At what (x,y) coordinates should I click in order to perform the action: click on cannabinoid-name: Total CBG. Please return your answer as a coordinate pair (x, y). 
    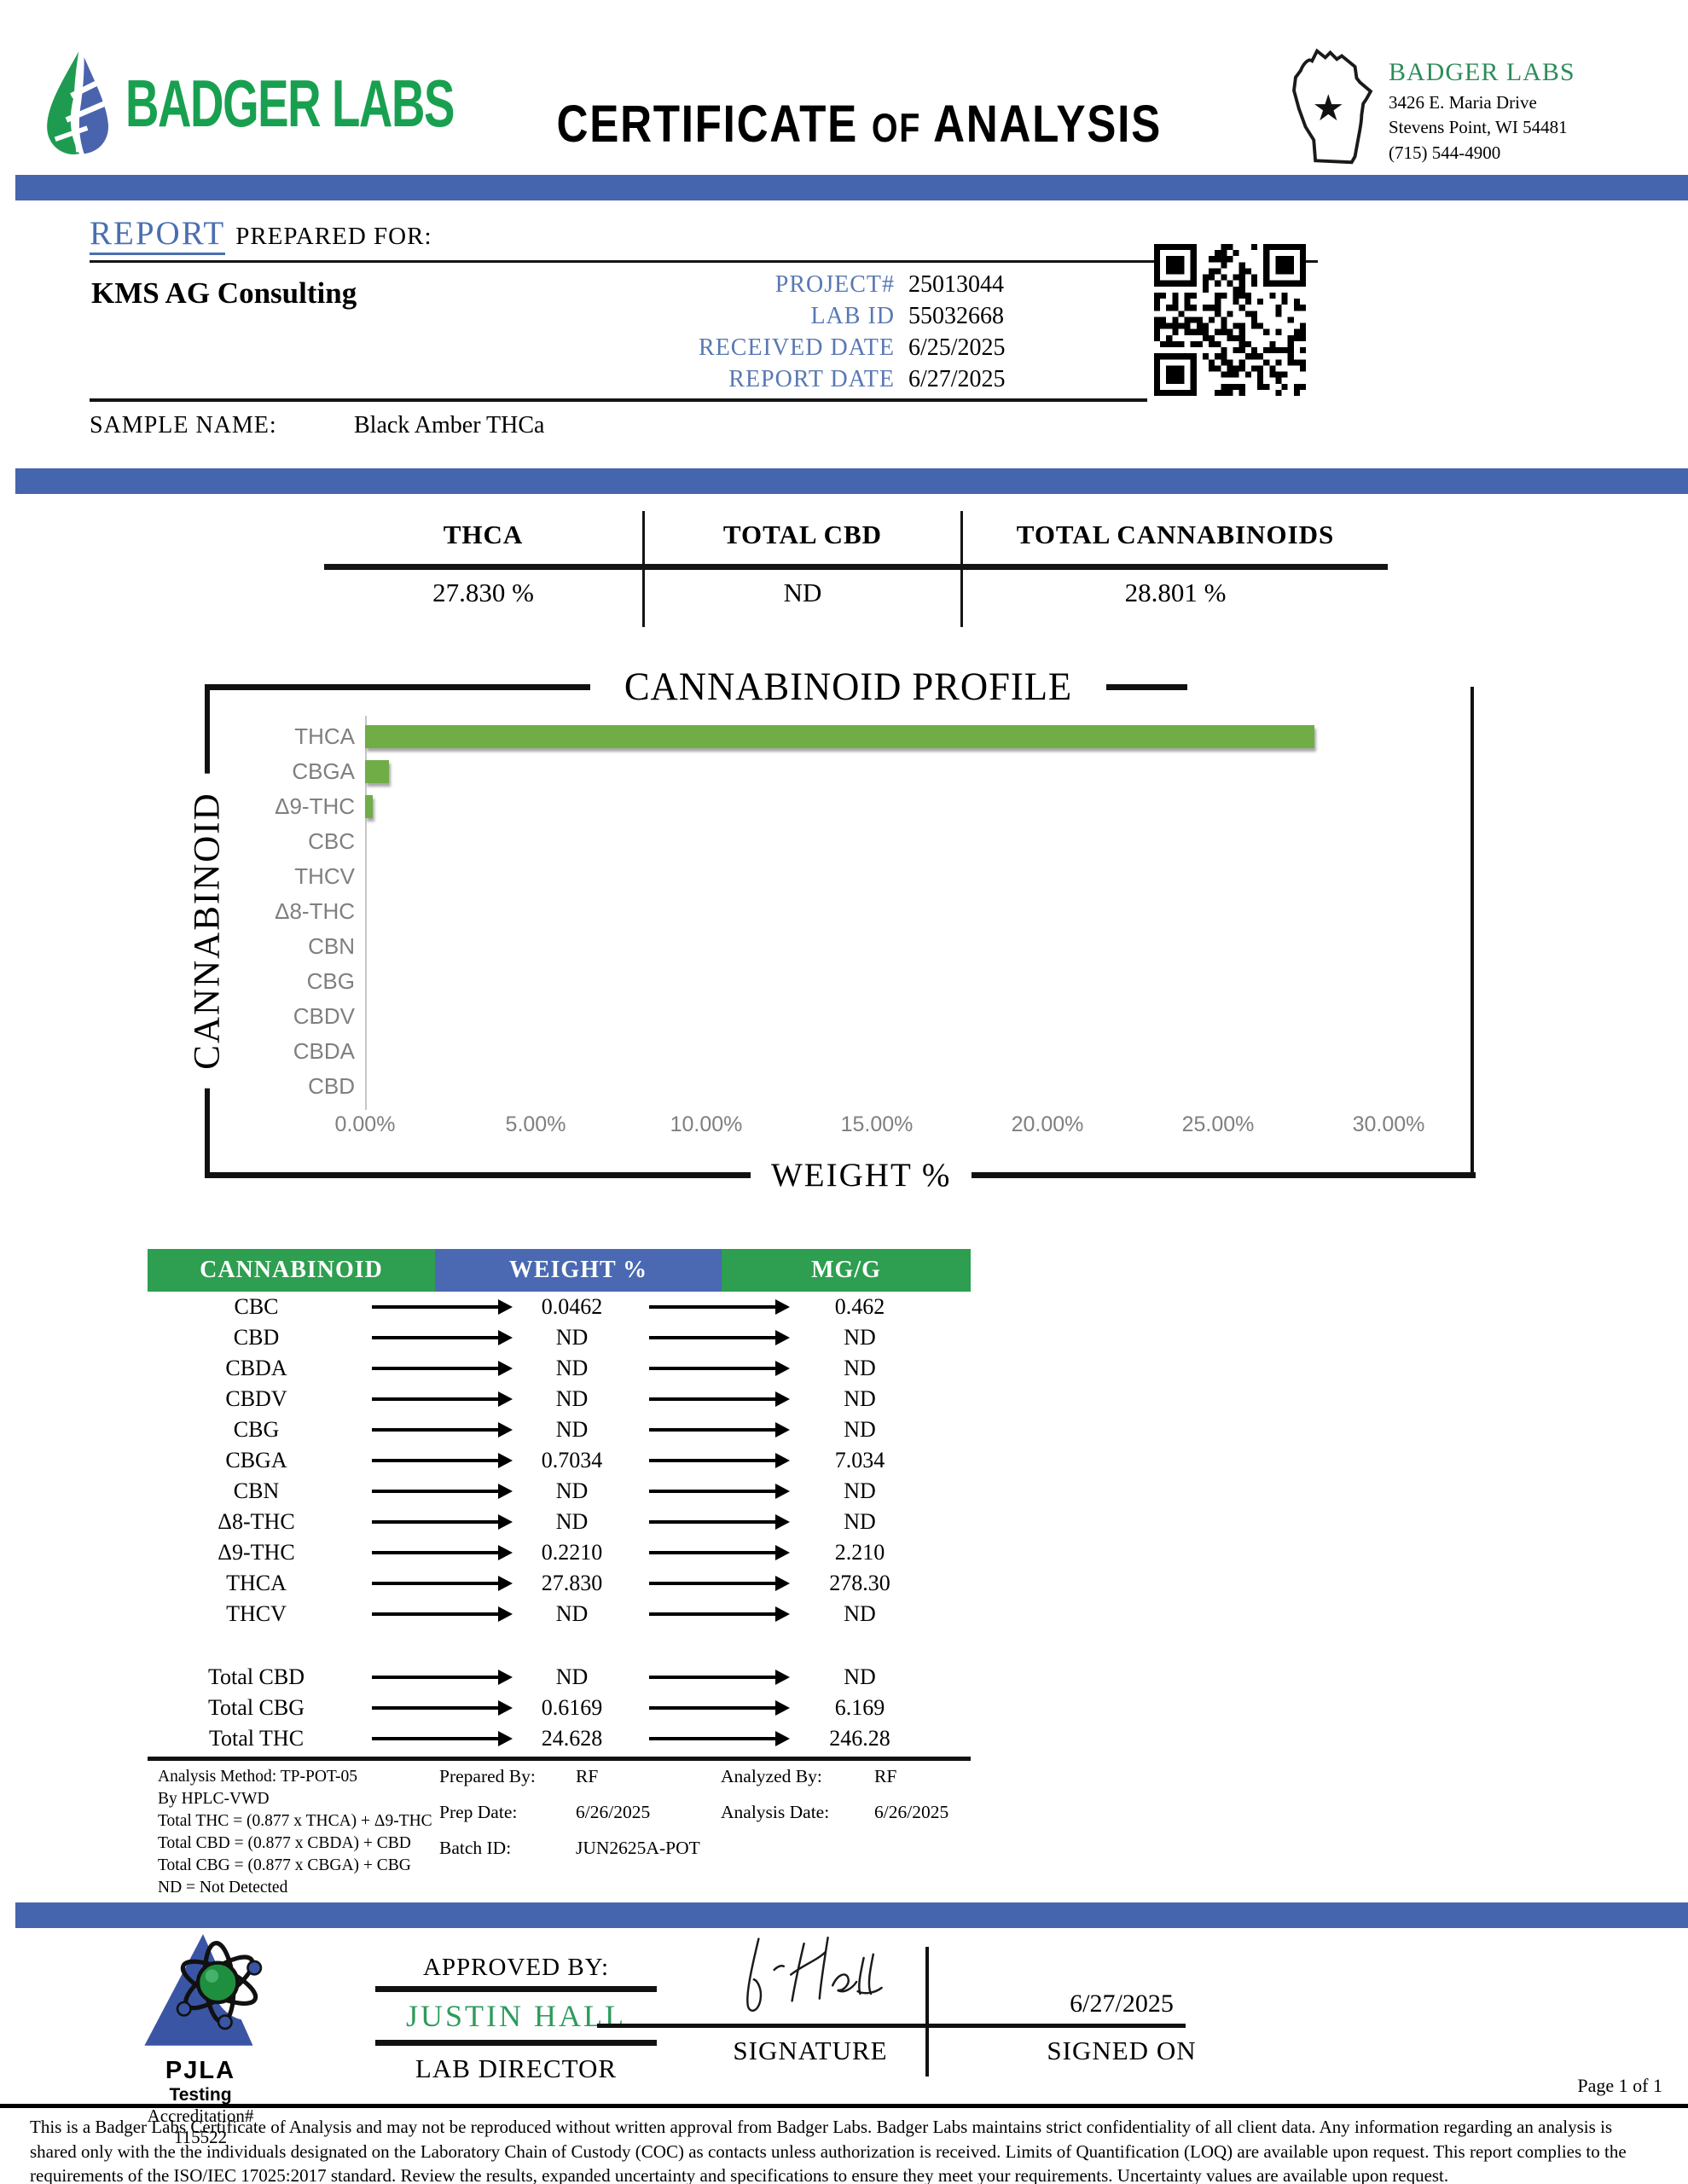
    Looking at the image, I should click on (256, 1707).